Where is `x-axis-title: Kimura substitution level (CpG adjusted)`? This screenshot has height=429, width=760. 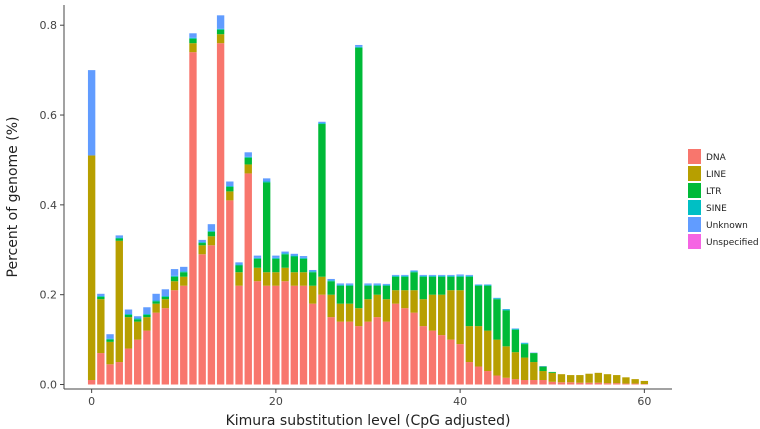 x-axis-title: Kimura substitution level (CpG adjusted) is located at coordinates (368, 421).